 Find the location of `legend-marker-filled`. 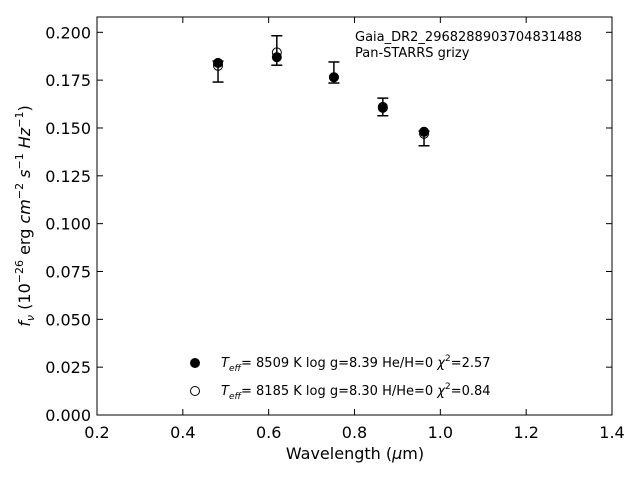

legend-marker-filled is located at coordinates (195, 363).